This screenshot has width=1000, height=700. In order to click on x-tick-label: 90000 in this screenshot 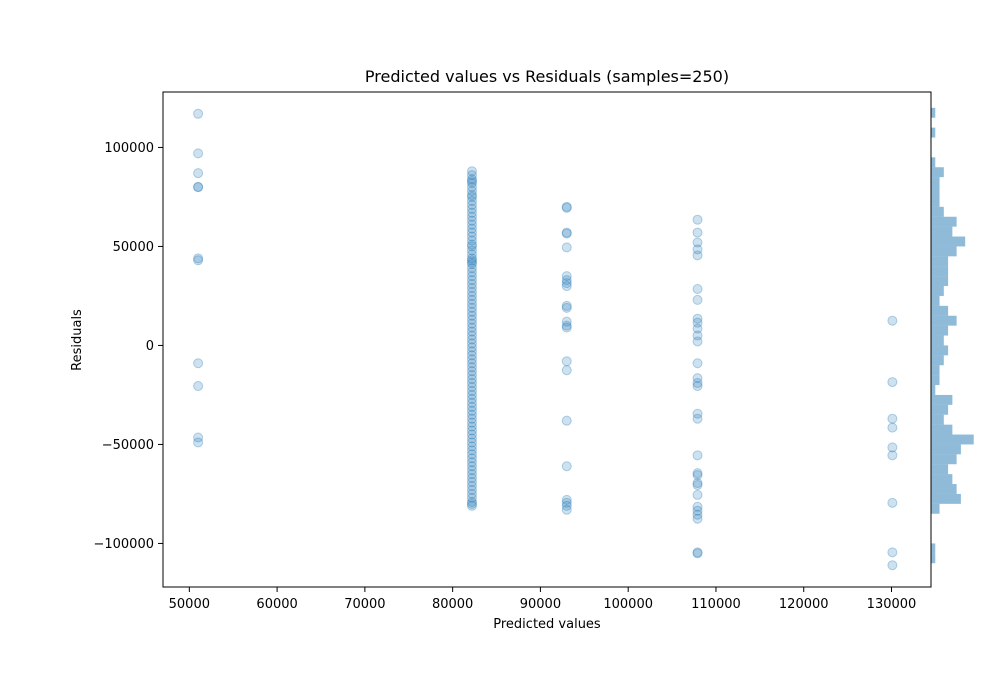, I will do `click(540, 604)`.